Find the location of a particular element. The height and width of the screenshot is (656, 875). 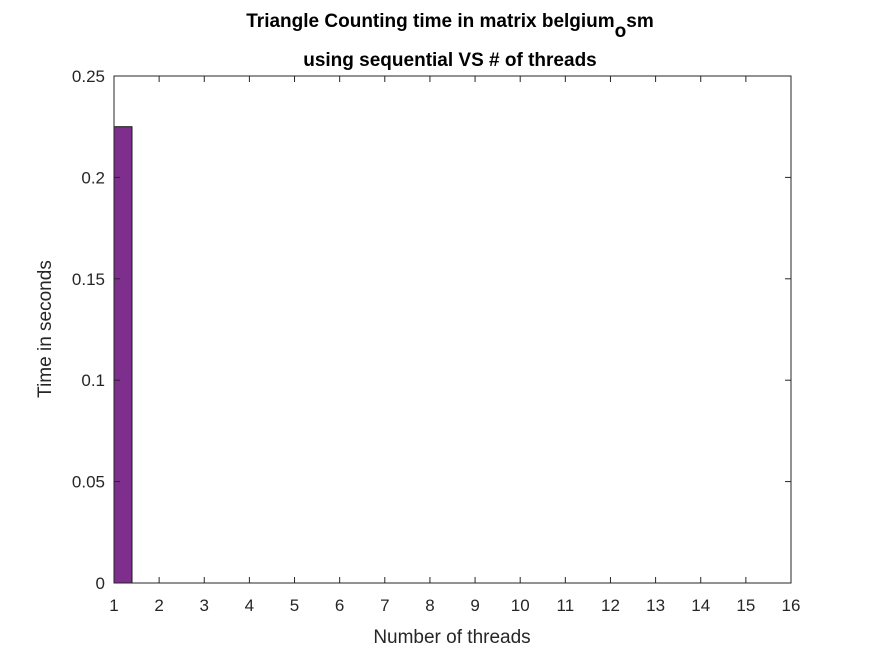

chart-subtitle: using sequential VS # of threads is located at coordinates (450, 60).